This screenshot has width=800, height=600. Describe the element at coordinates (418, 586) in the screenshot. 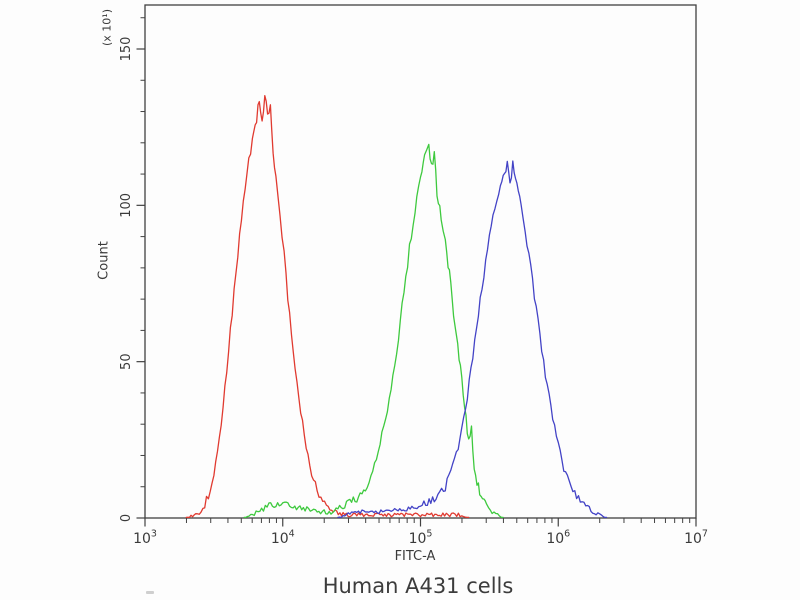

I see `chart-title: Human A431 cells` at that location.